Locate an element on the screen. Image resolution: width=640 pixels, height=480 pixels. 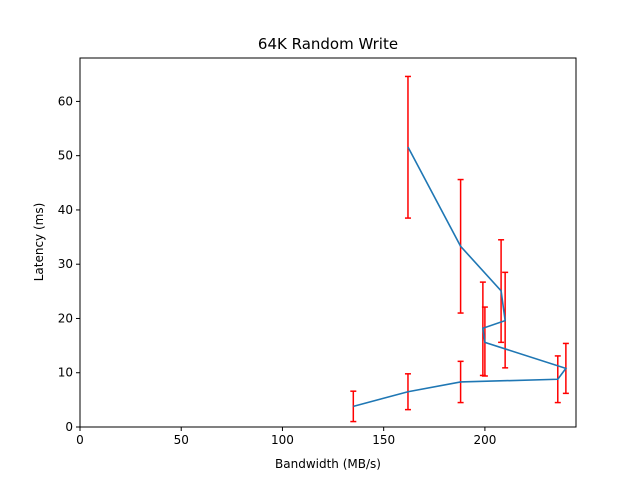
y-tick-label-3: 30 is located at coordinates (65, 264).